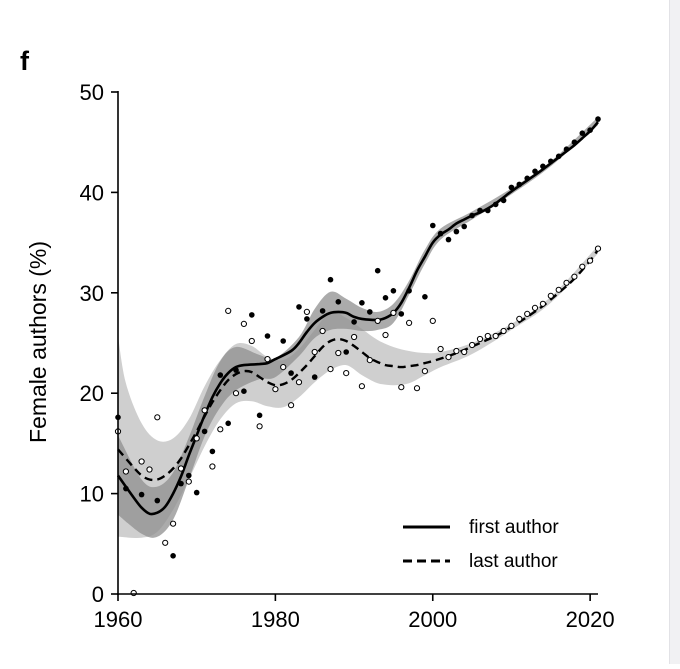  Describe the element at coordinates (92, 92) in the screenshot. I see `y-tick-label: 50` at that location.